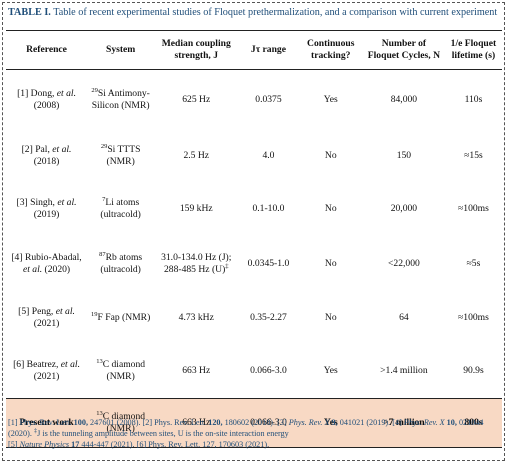 The image size is (509, 465). I want to click on cell-system: 29Si Antimony-Silicon (NMR), so click(120, 98).